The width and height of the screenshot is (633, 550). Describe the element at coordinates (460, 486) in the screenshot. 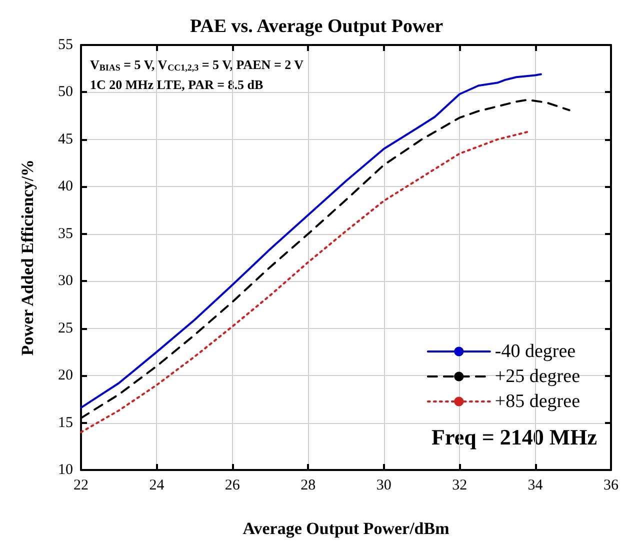

I see `x-tick-label: 32` at that location.